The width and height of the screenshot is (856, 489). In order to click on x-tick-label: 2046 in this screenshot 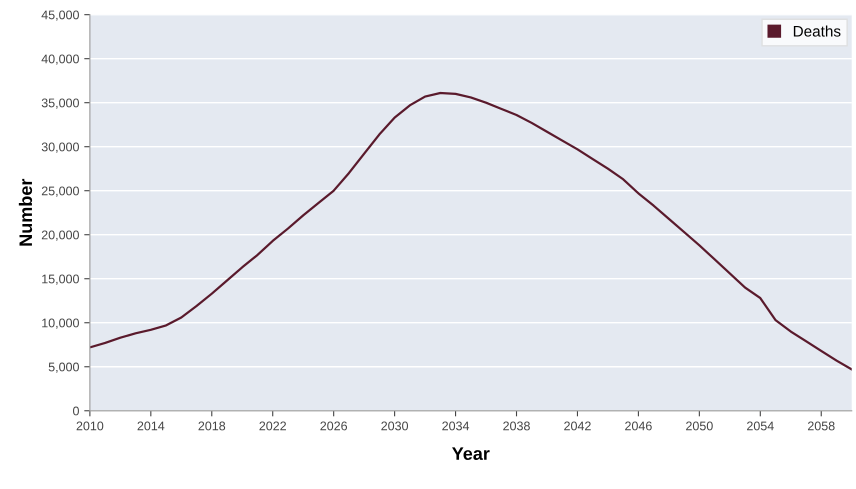, I will do `click(638, 426)`.